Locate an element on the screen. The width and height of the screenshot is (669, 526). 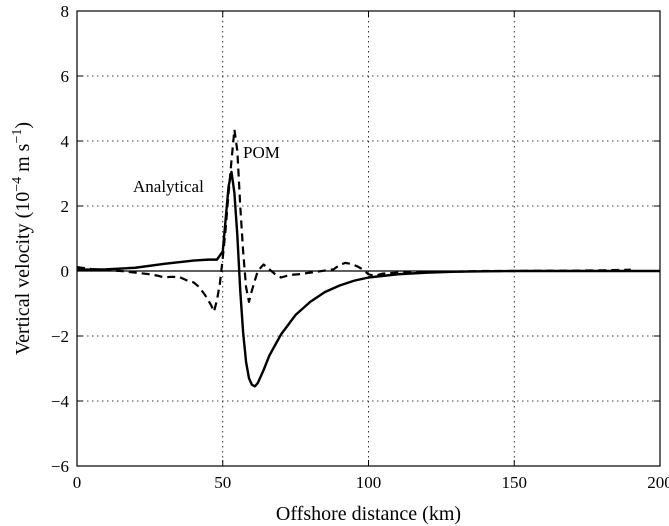
y-tick-label: −6 is located at coordinates (60, 466).